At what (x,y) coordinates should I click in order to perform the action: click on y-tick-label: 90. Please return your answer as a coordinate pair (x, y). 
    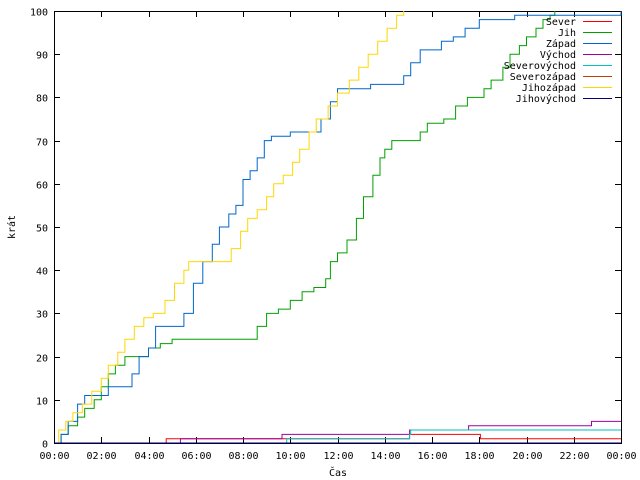
    Looking at the image, I should click on (42, 56).